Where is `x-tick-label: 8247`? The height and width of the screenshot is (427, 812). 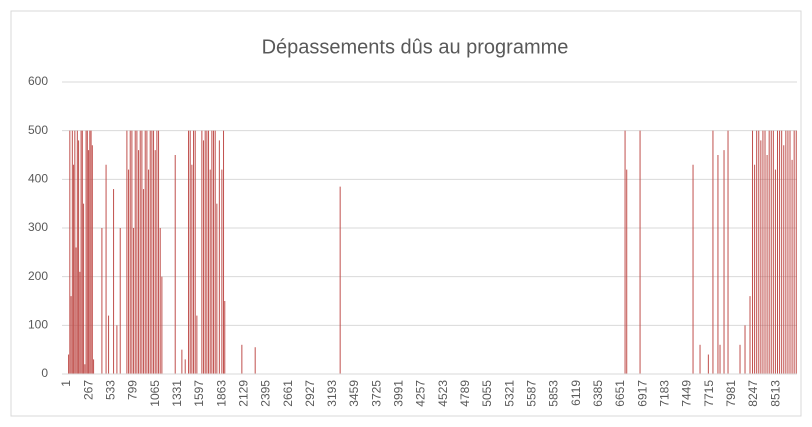 x-tick-label: 8247 is located at coordinates (753, 393).